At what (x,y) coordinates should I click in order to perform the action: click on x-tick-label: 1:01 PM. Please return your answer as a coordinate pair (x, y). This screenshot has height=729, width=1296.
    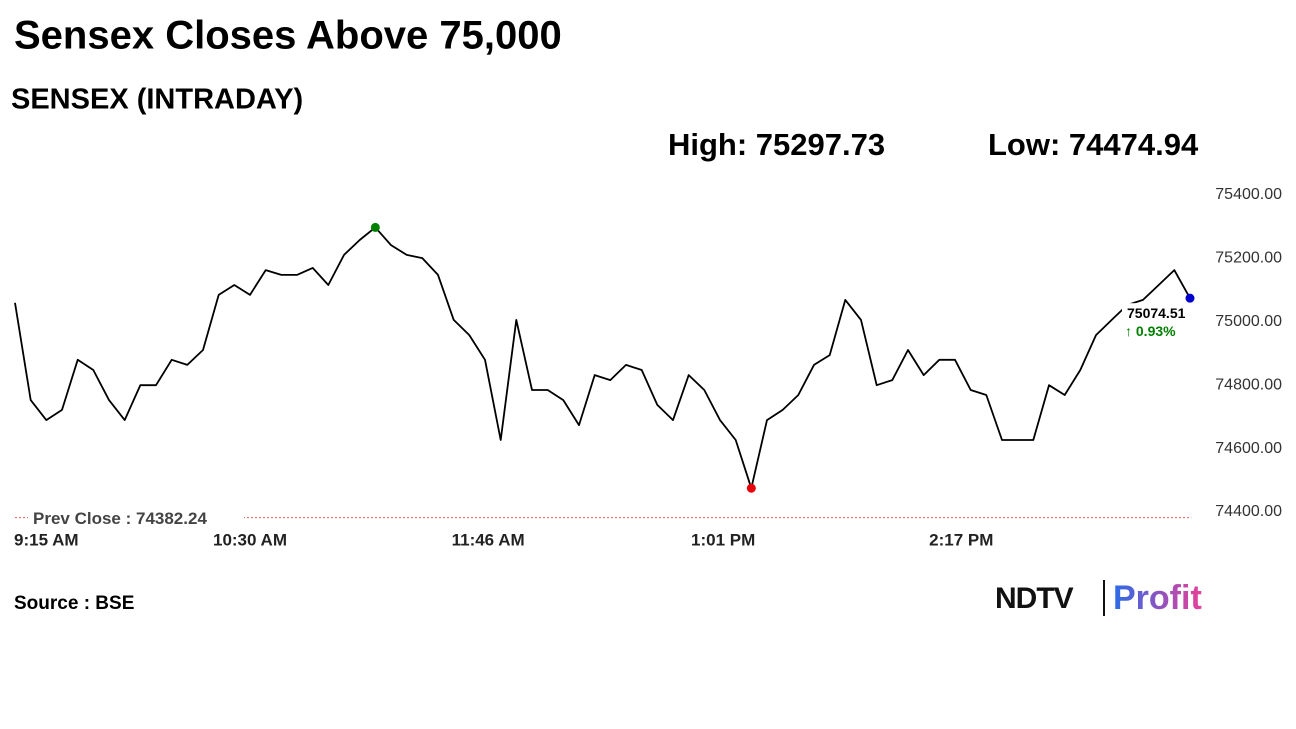
    Looking at the image, I should click on (723, 539).